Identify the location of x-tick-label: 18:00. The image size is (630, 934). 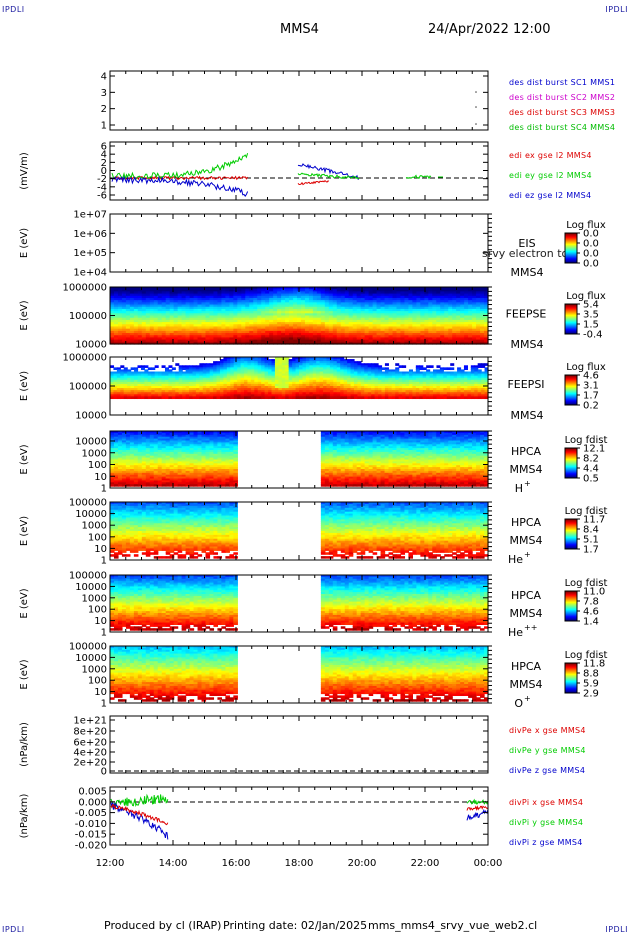
(299, 863).